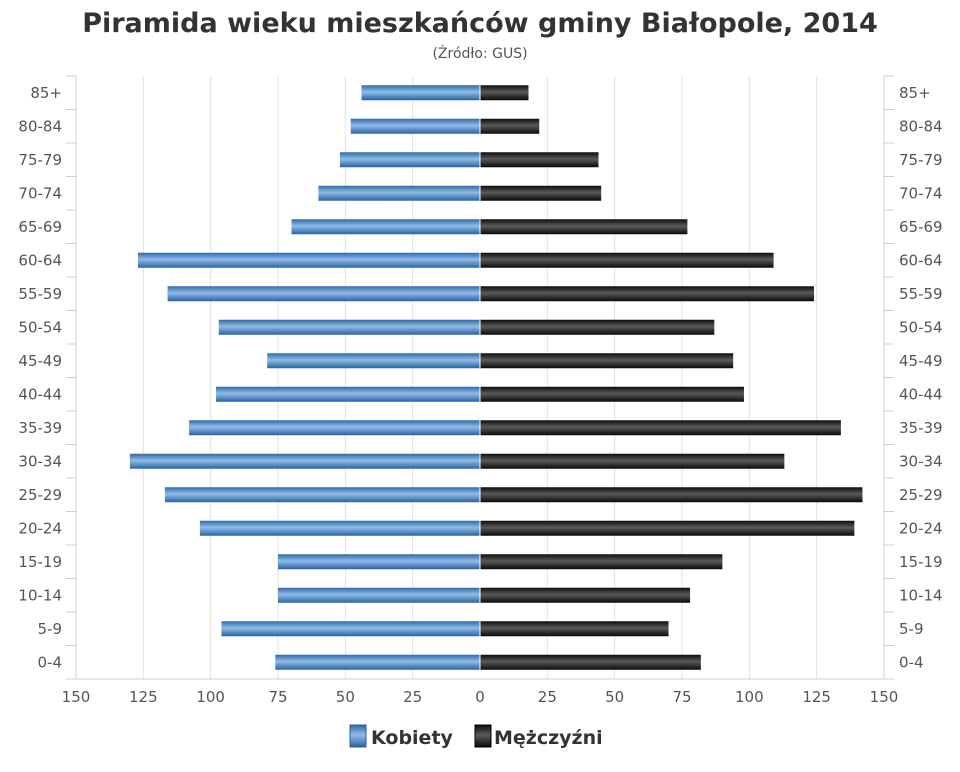 Image resolution: width=960 pixels, height=772 pixels. Describe the element at coordinates (921, 595) in the screenshot. I see `category-label-right: 10-14` at that location.